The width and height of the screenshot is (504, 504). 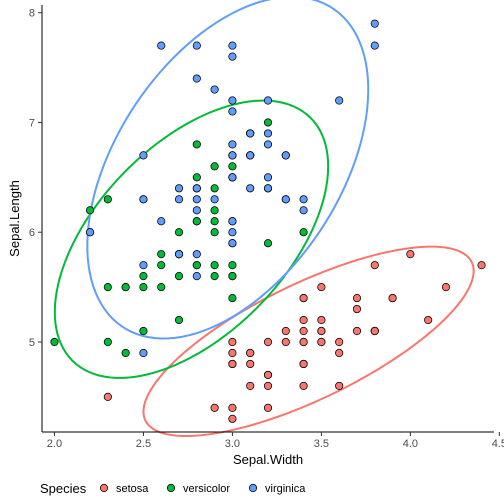 What do you see at coordinates (54, 444) in the screenshot?
I see `x-tick-label: 2.0` at bounding box center [54, 444].